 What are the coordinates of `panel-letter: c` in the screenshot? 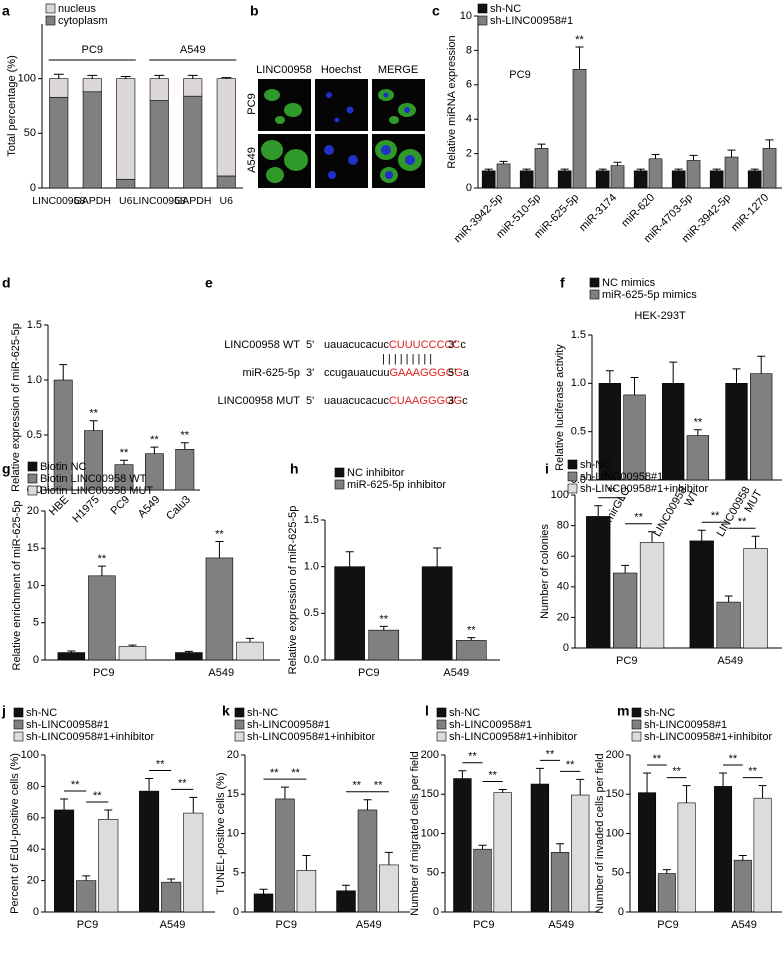 It's located at (436, 11).